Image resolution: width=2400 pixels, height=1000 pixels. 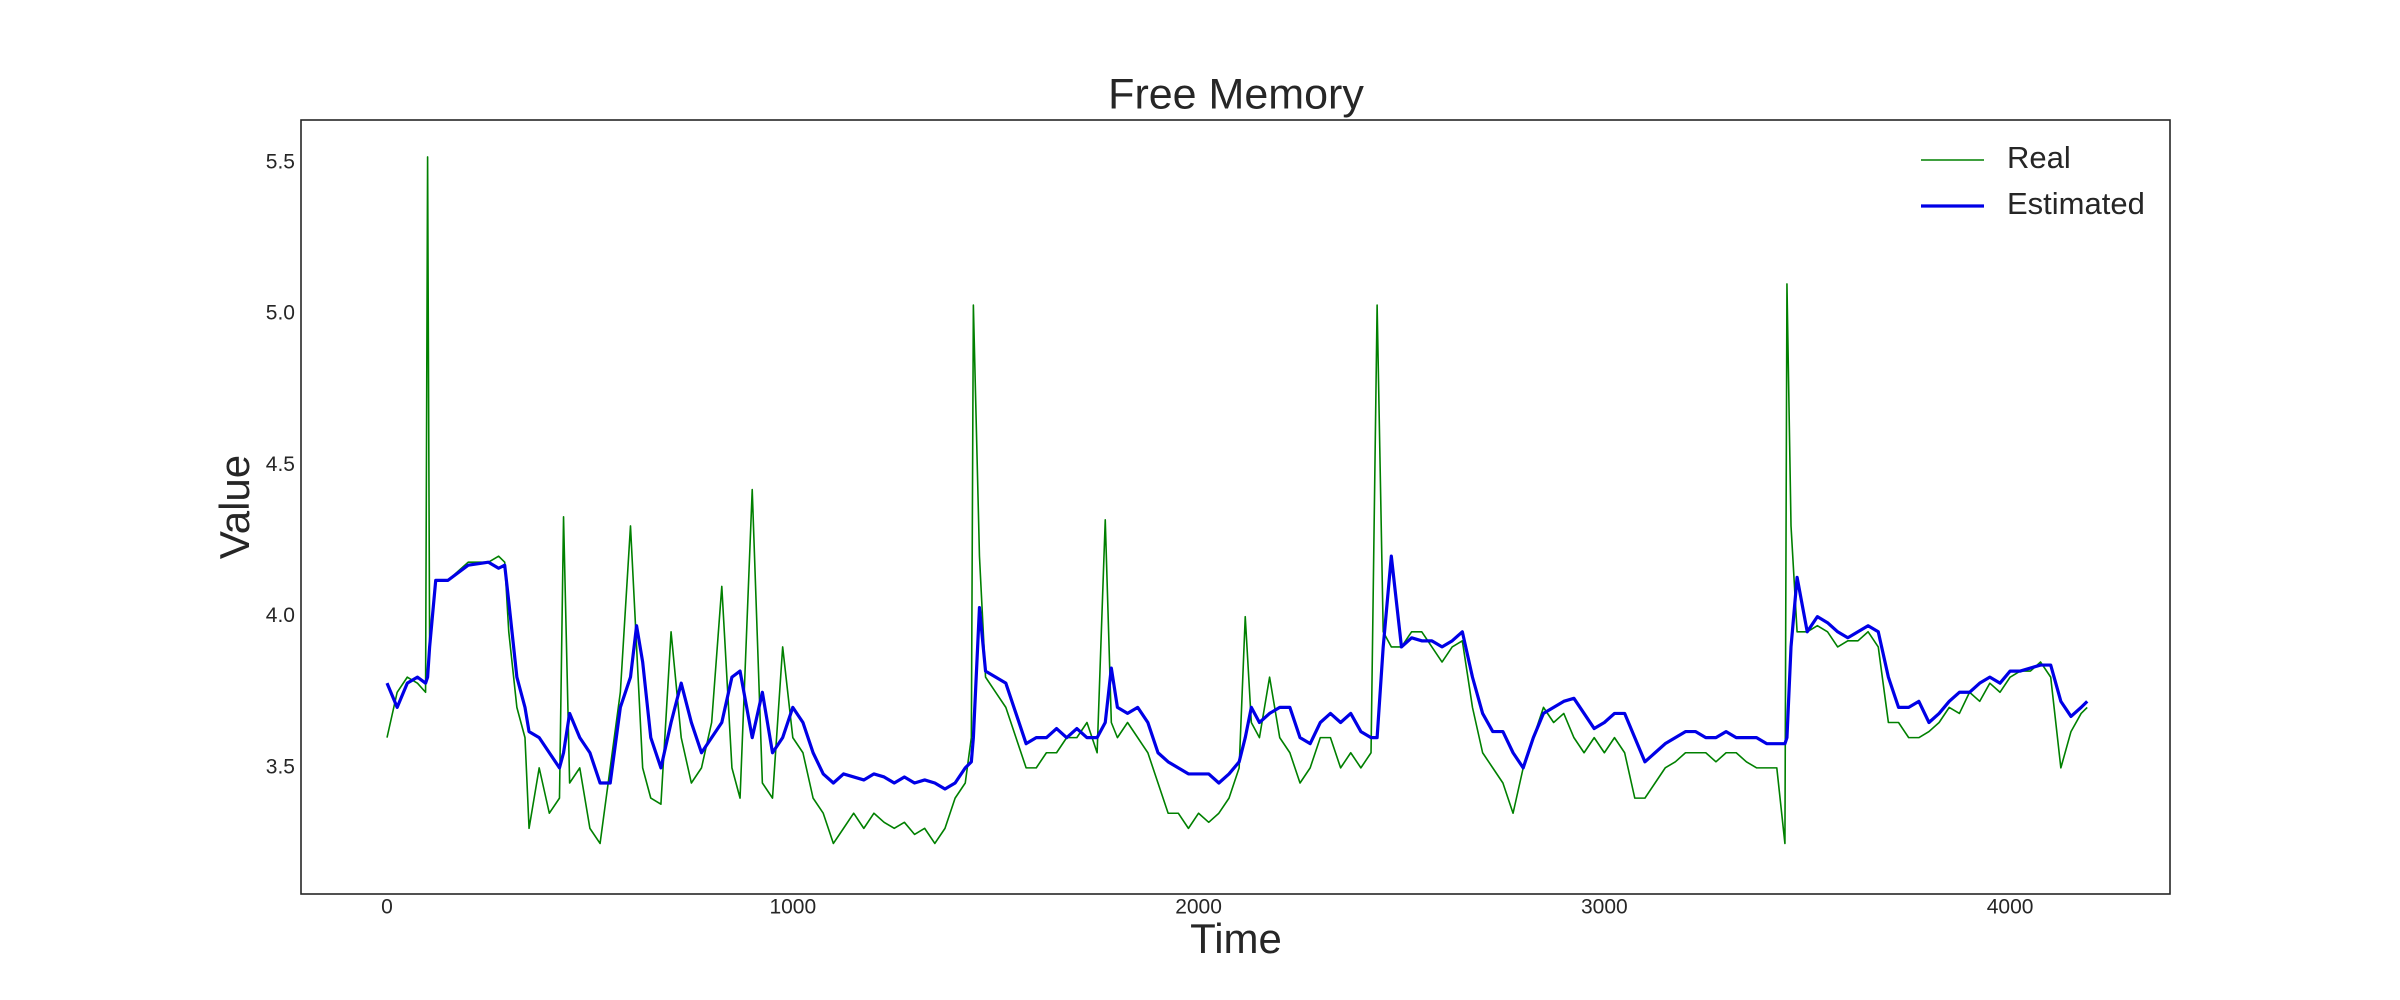 I want to click on y-tick-label: 4.5, so click(x=280, y=464).